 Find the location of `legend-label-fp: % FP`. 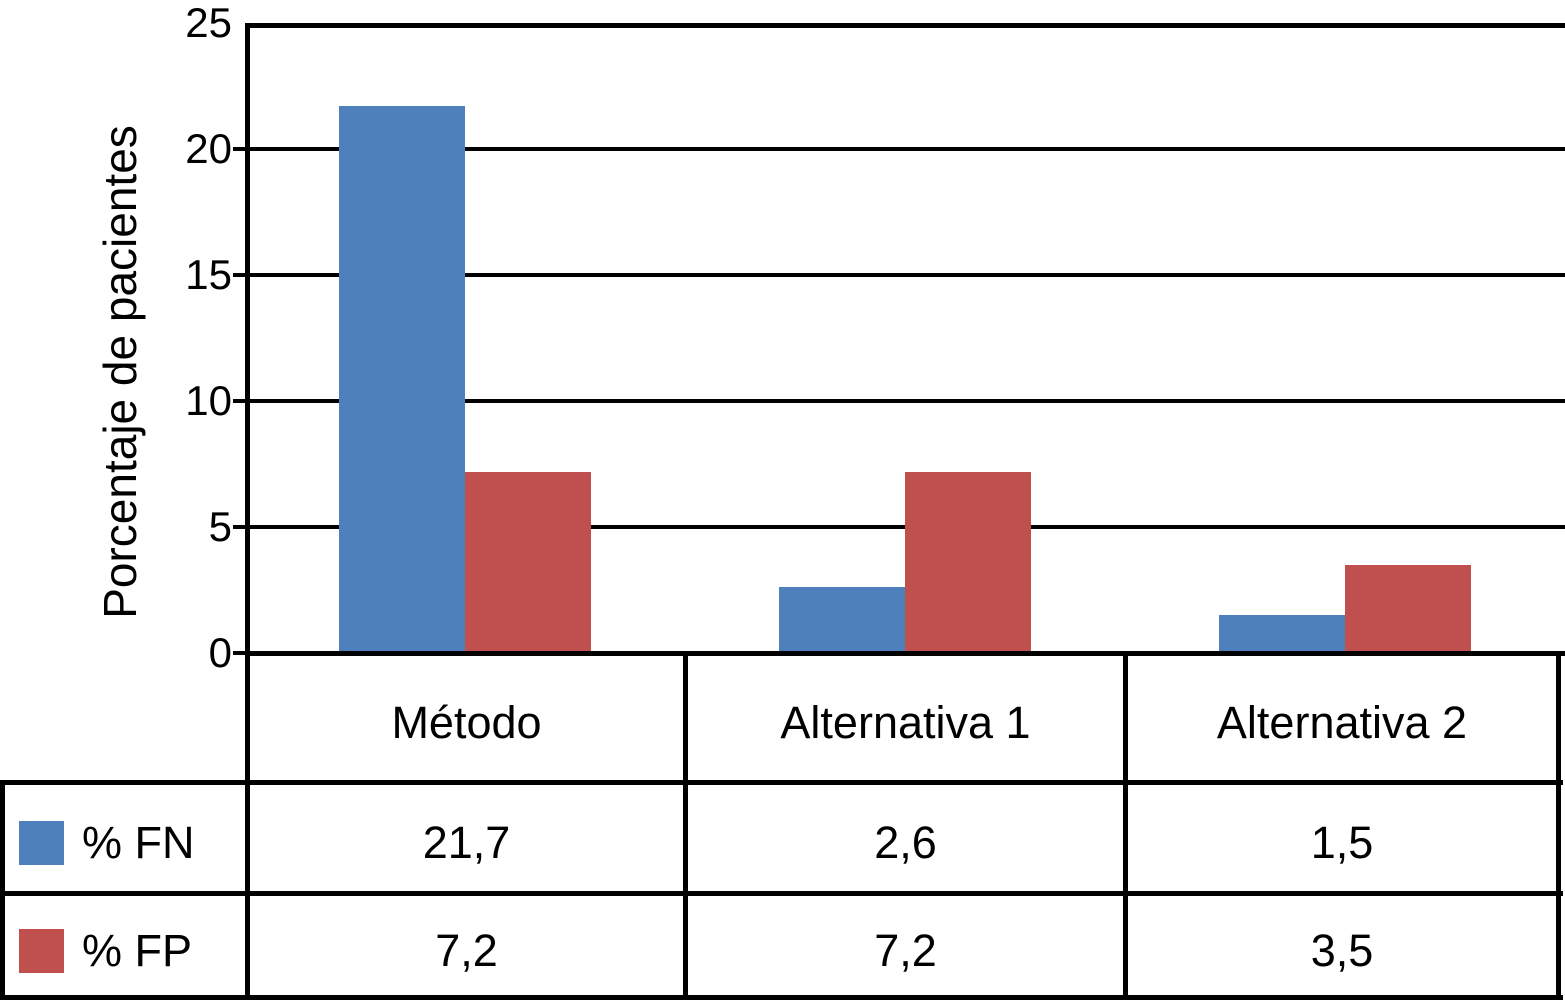

legend-label-fp: % FP is located at coordinates (137, 950).